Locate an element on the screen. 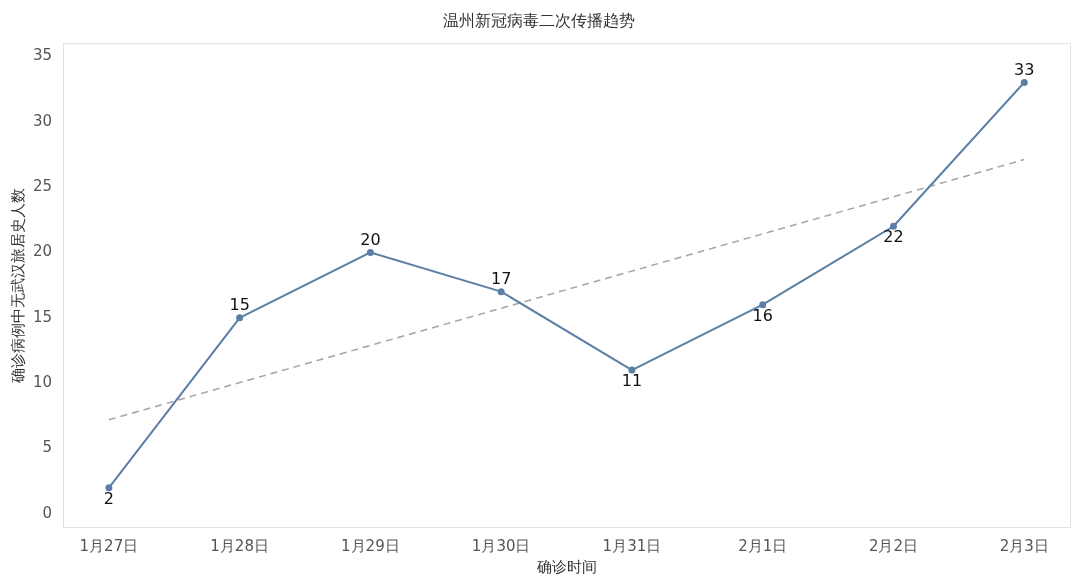 This screenshot has height=579, width=1080. y-tick-label: 10 is located at coordinates (42, 382).